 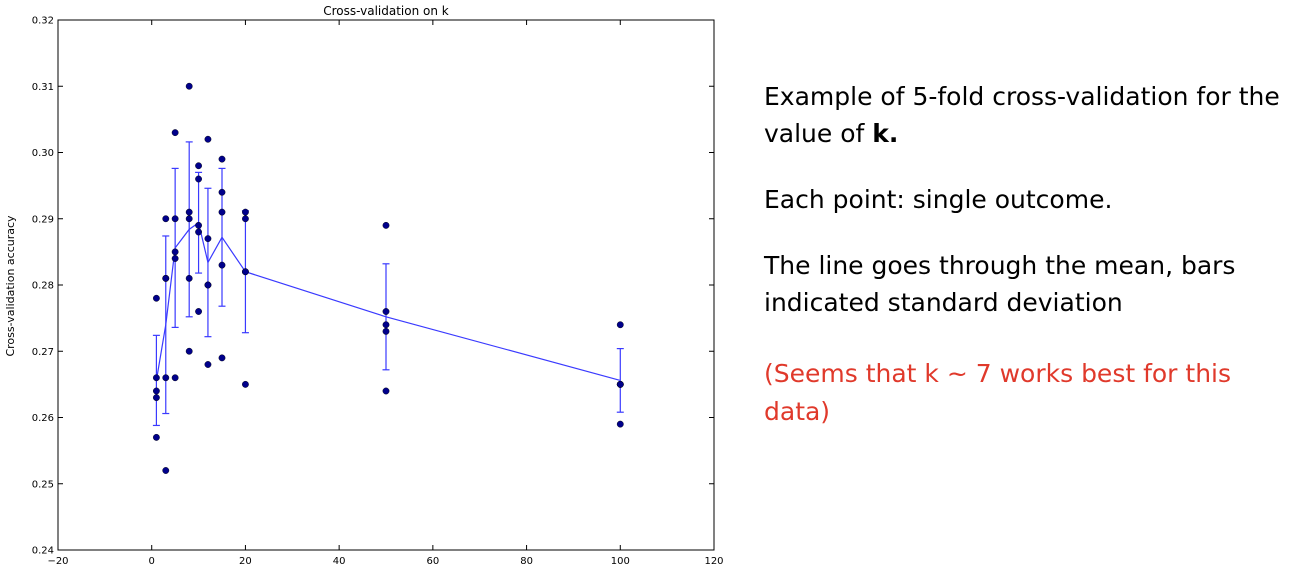 I want to click on x-tick-label: 60, so click(x=432, y=561).